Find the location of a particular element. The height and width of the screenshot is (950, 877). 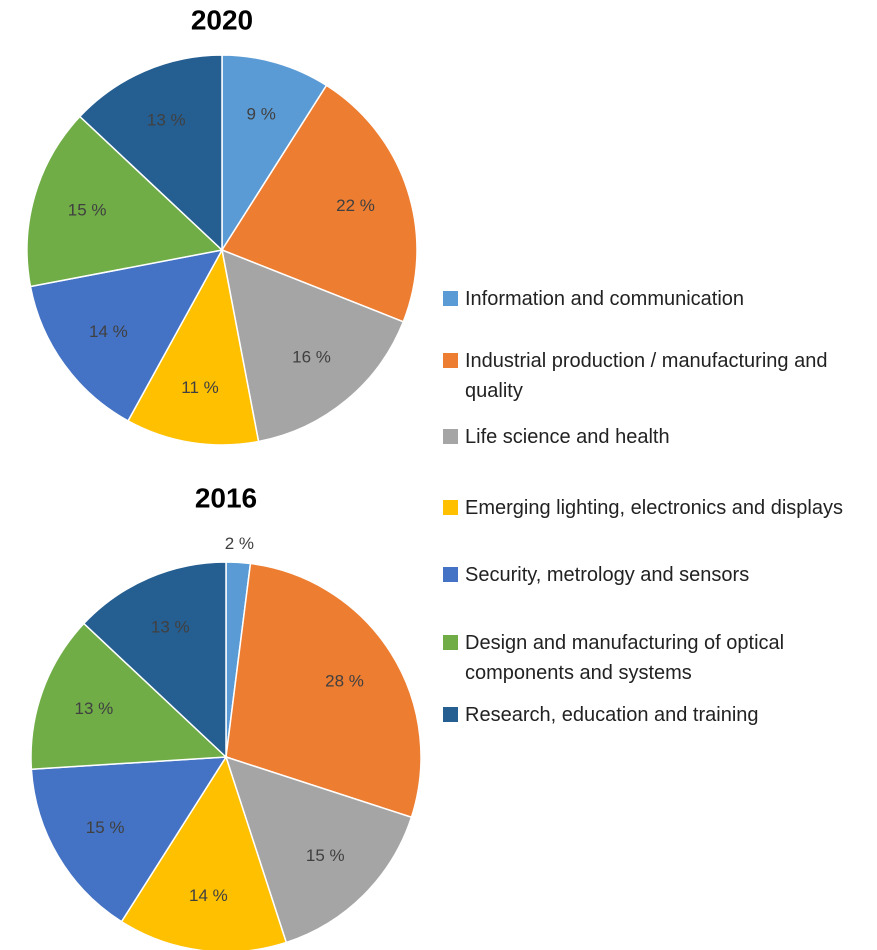

data-label: 22 % is located at coordinates (355, 205).